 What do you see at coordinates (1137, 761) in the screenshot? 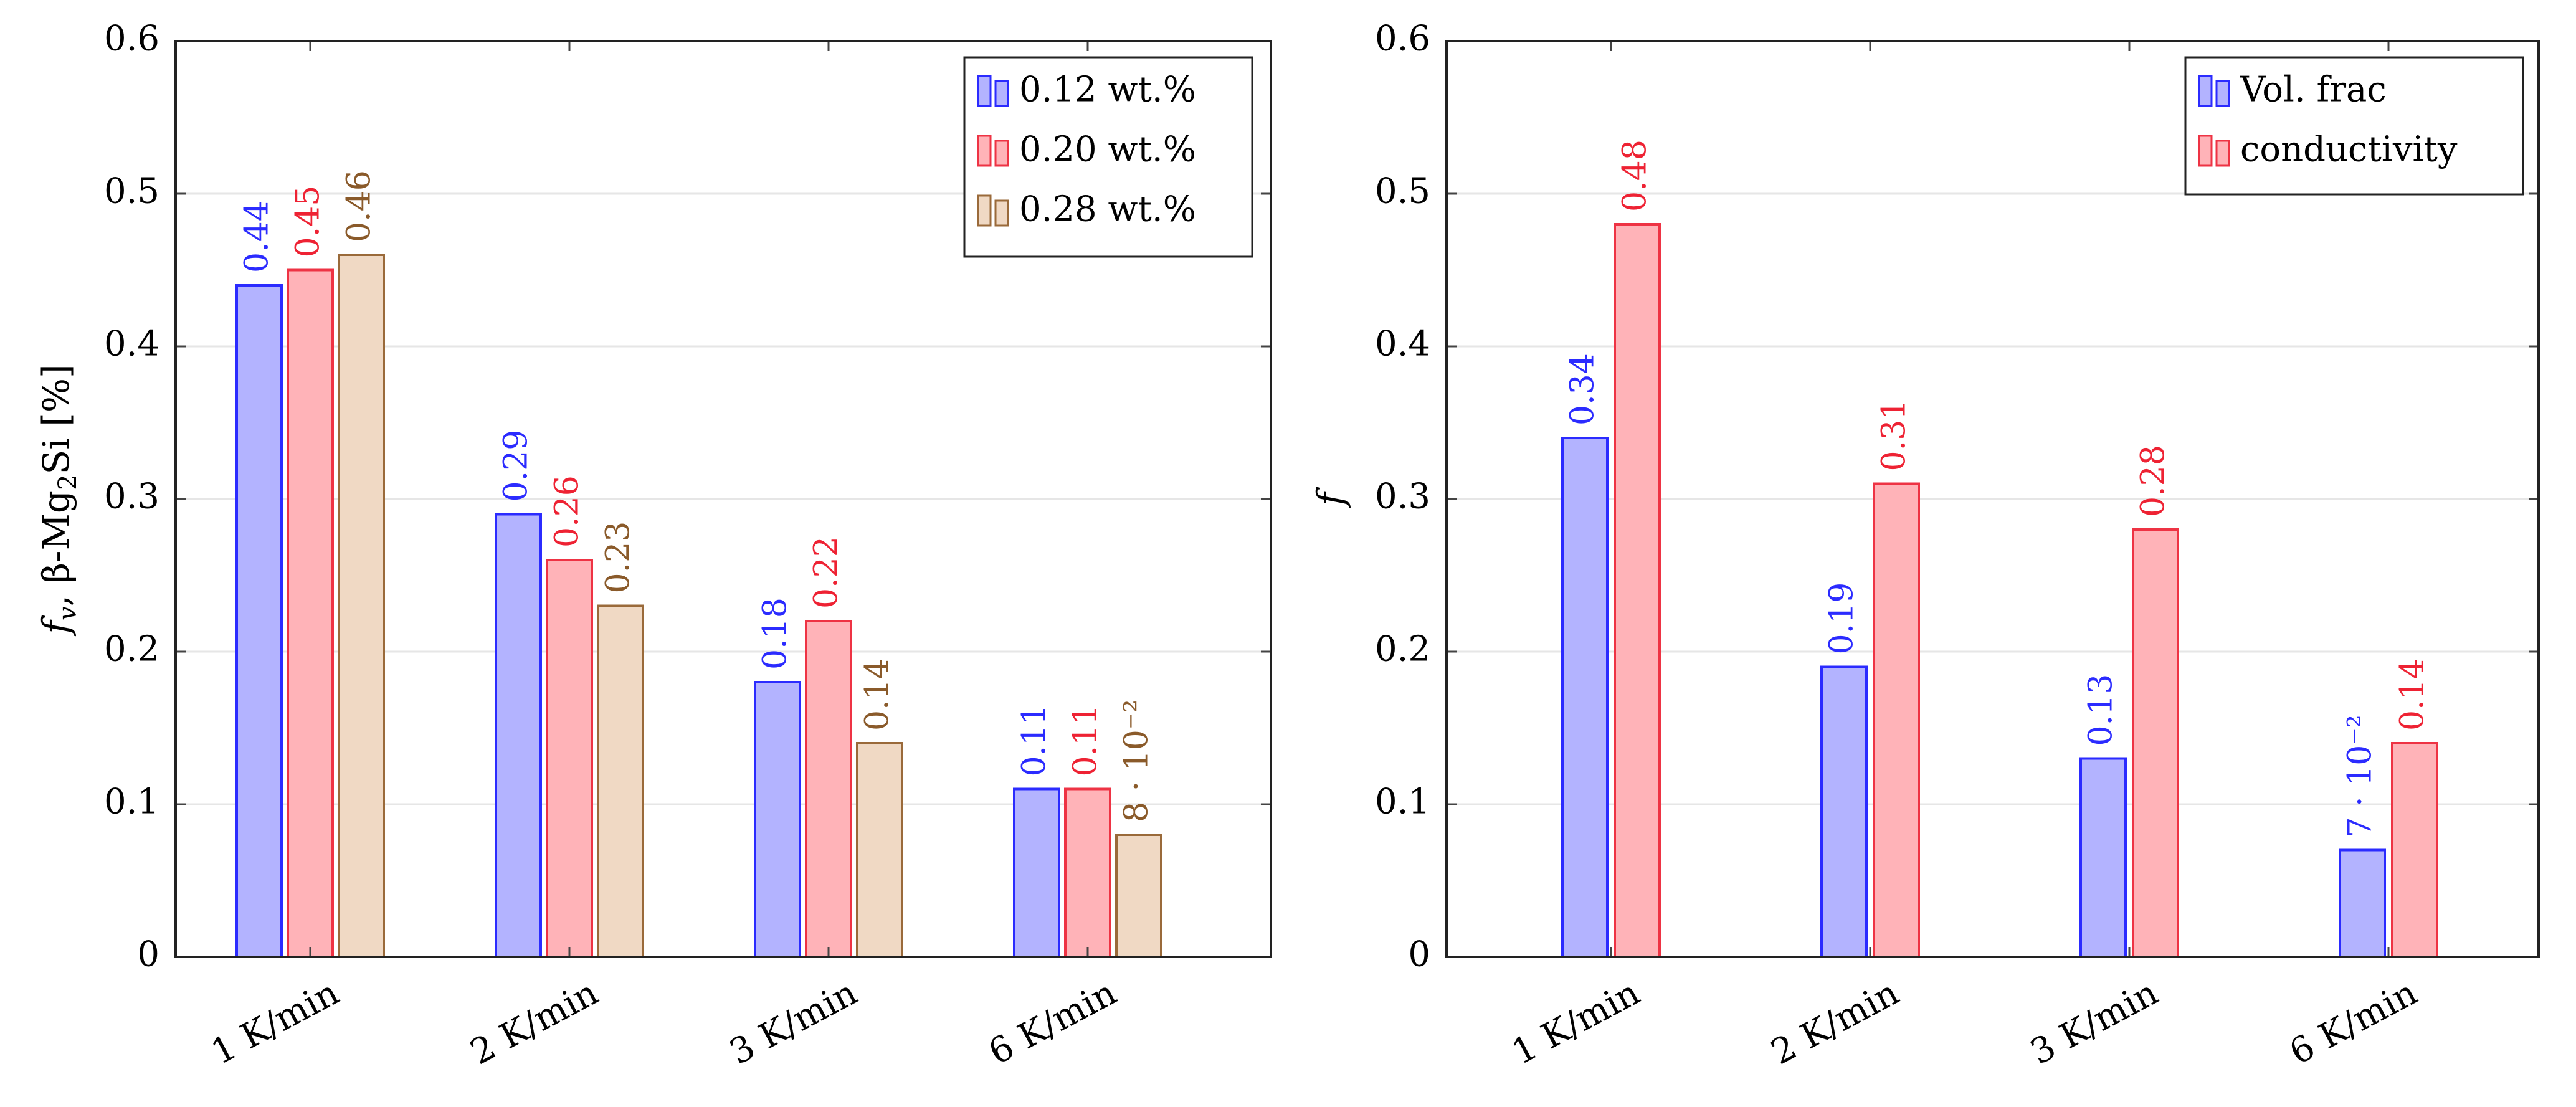
I see `data-label: 8 · 10⁻²` at bounding box center [1137, 761].